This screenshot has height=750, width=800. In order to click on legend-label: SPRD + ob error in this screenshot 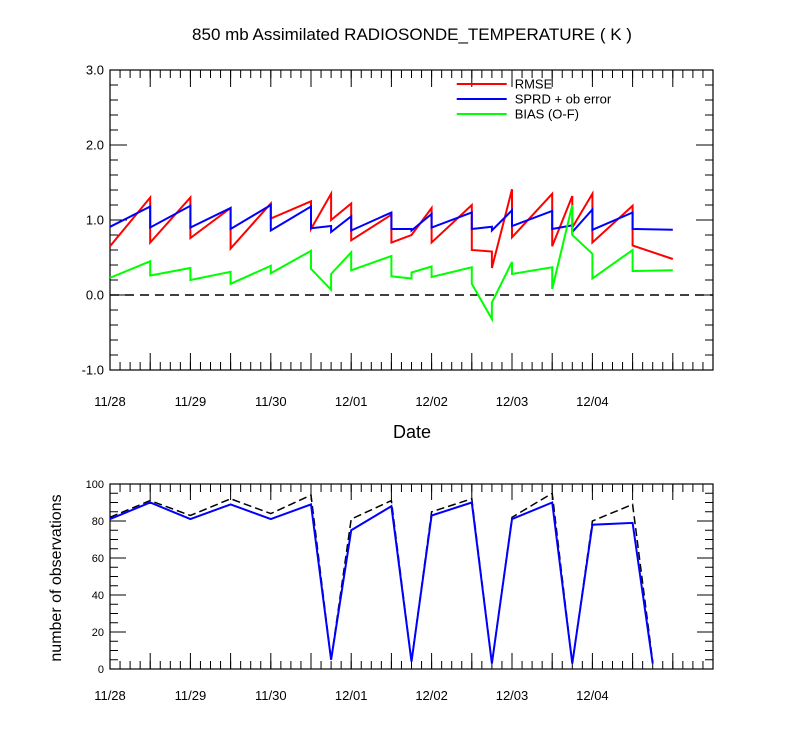, I will do `click(563, 99)`.